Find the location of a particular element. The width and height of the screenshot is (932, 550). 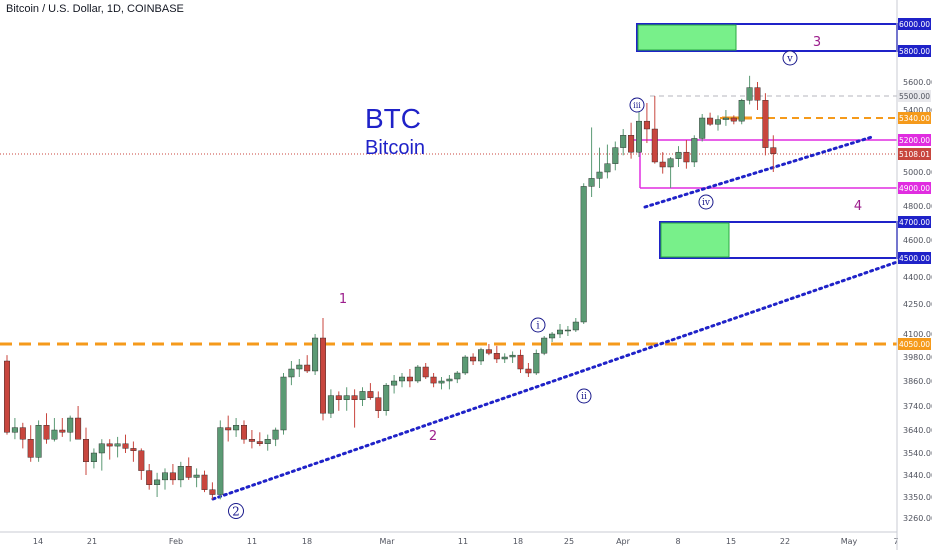

x-tick-label: 18 is located at coordinates (518, 541).